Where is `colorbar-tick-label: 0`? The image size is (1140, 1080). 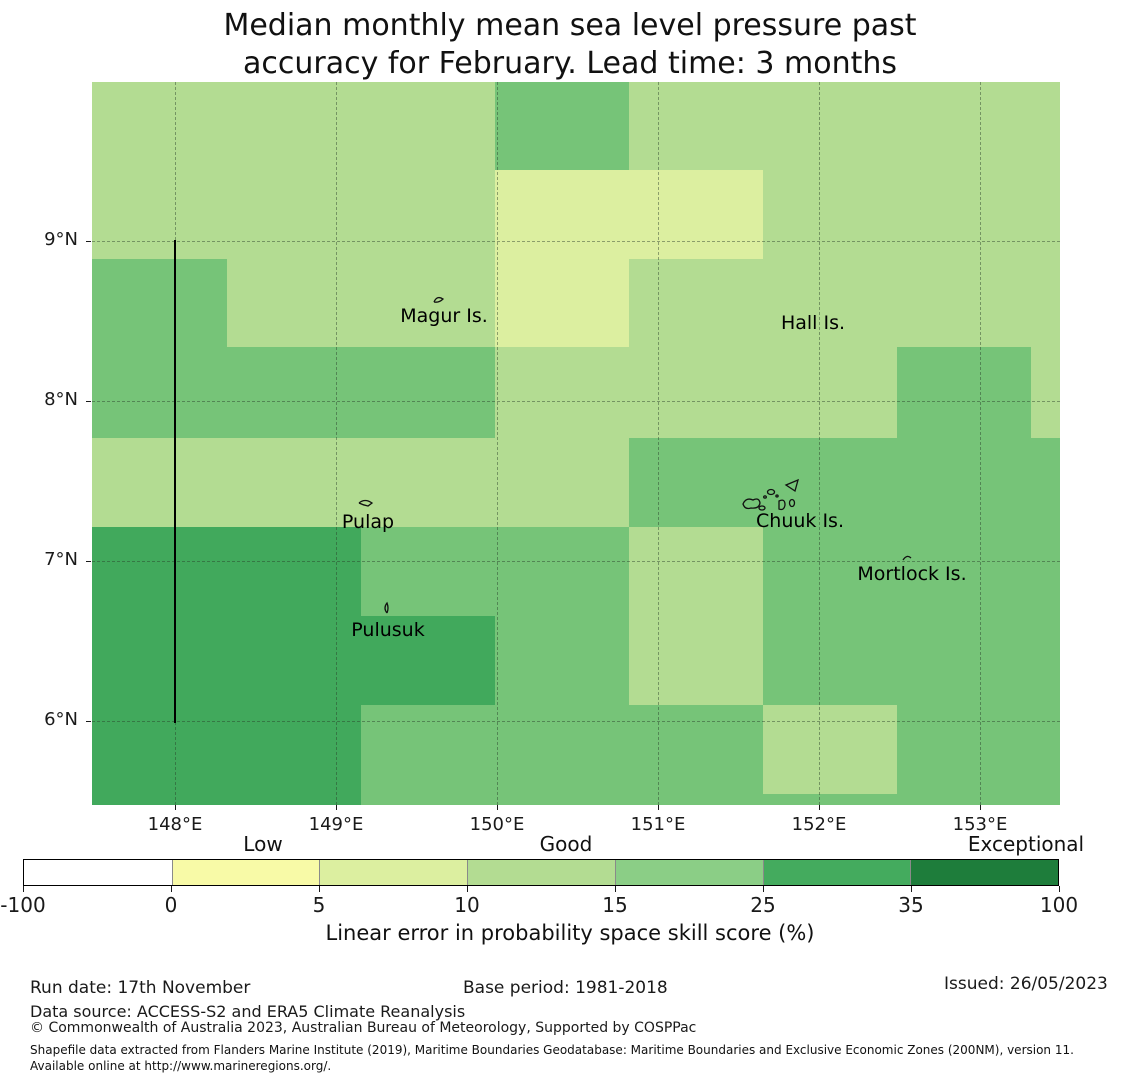 colorbar-tick-label: 0 is located at coordinates (171, 905).